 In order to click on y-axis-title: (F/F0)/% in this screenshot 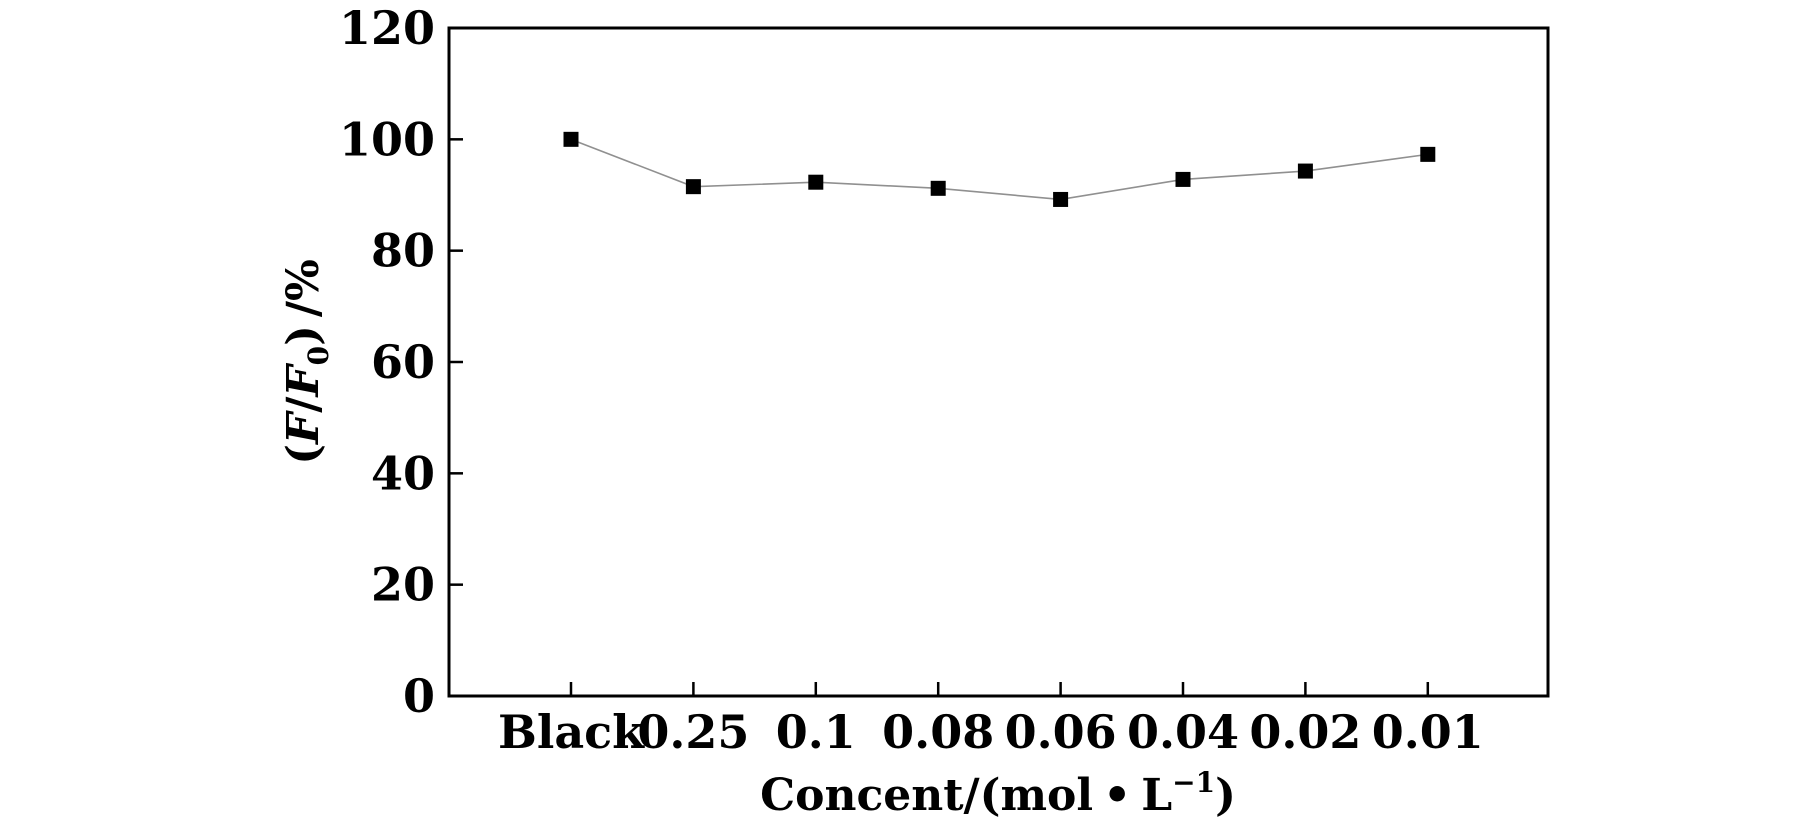, I will do `click(306, 362)`.